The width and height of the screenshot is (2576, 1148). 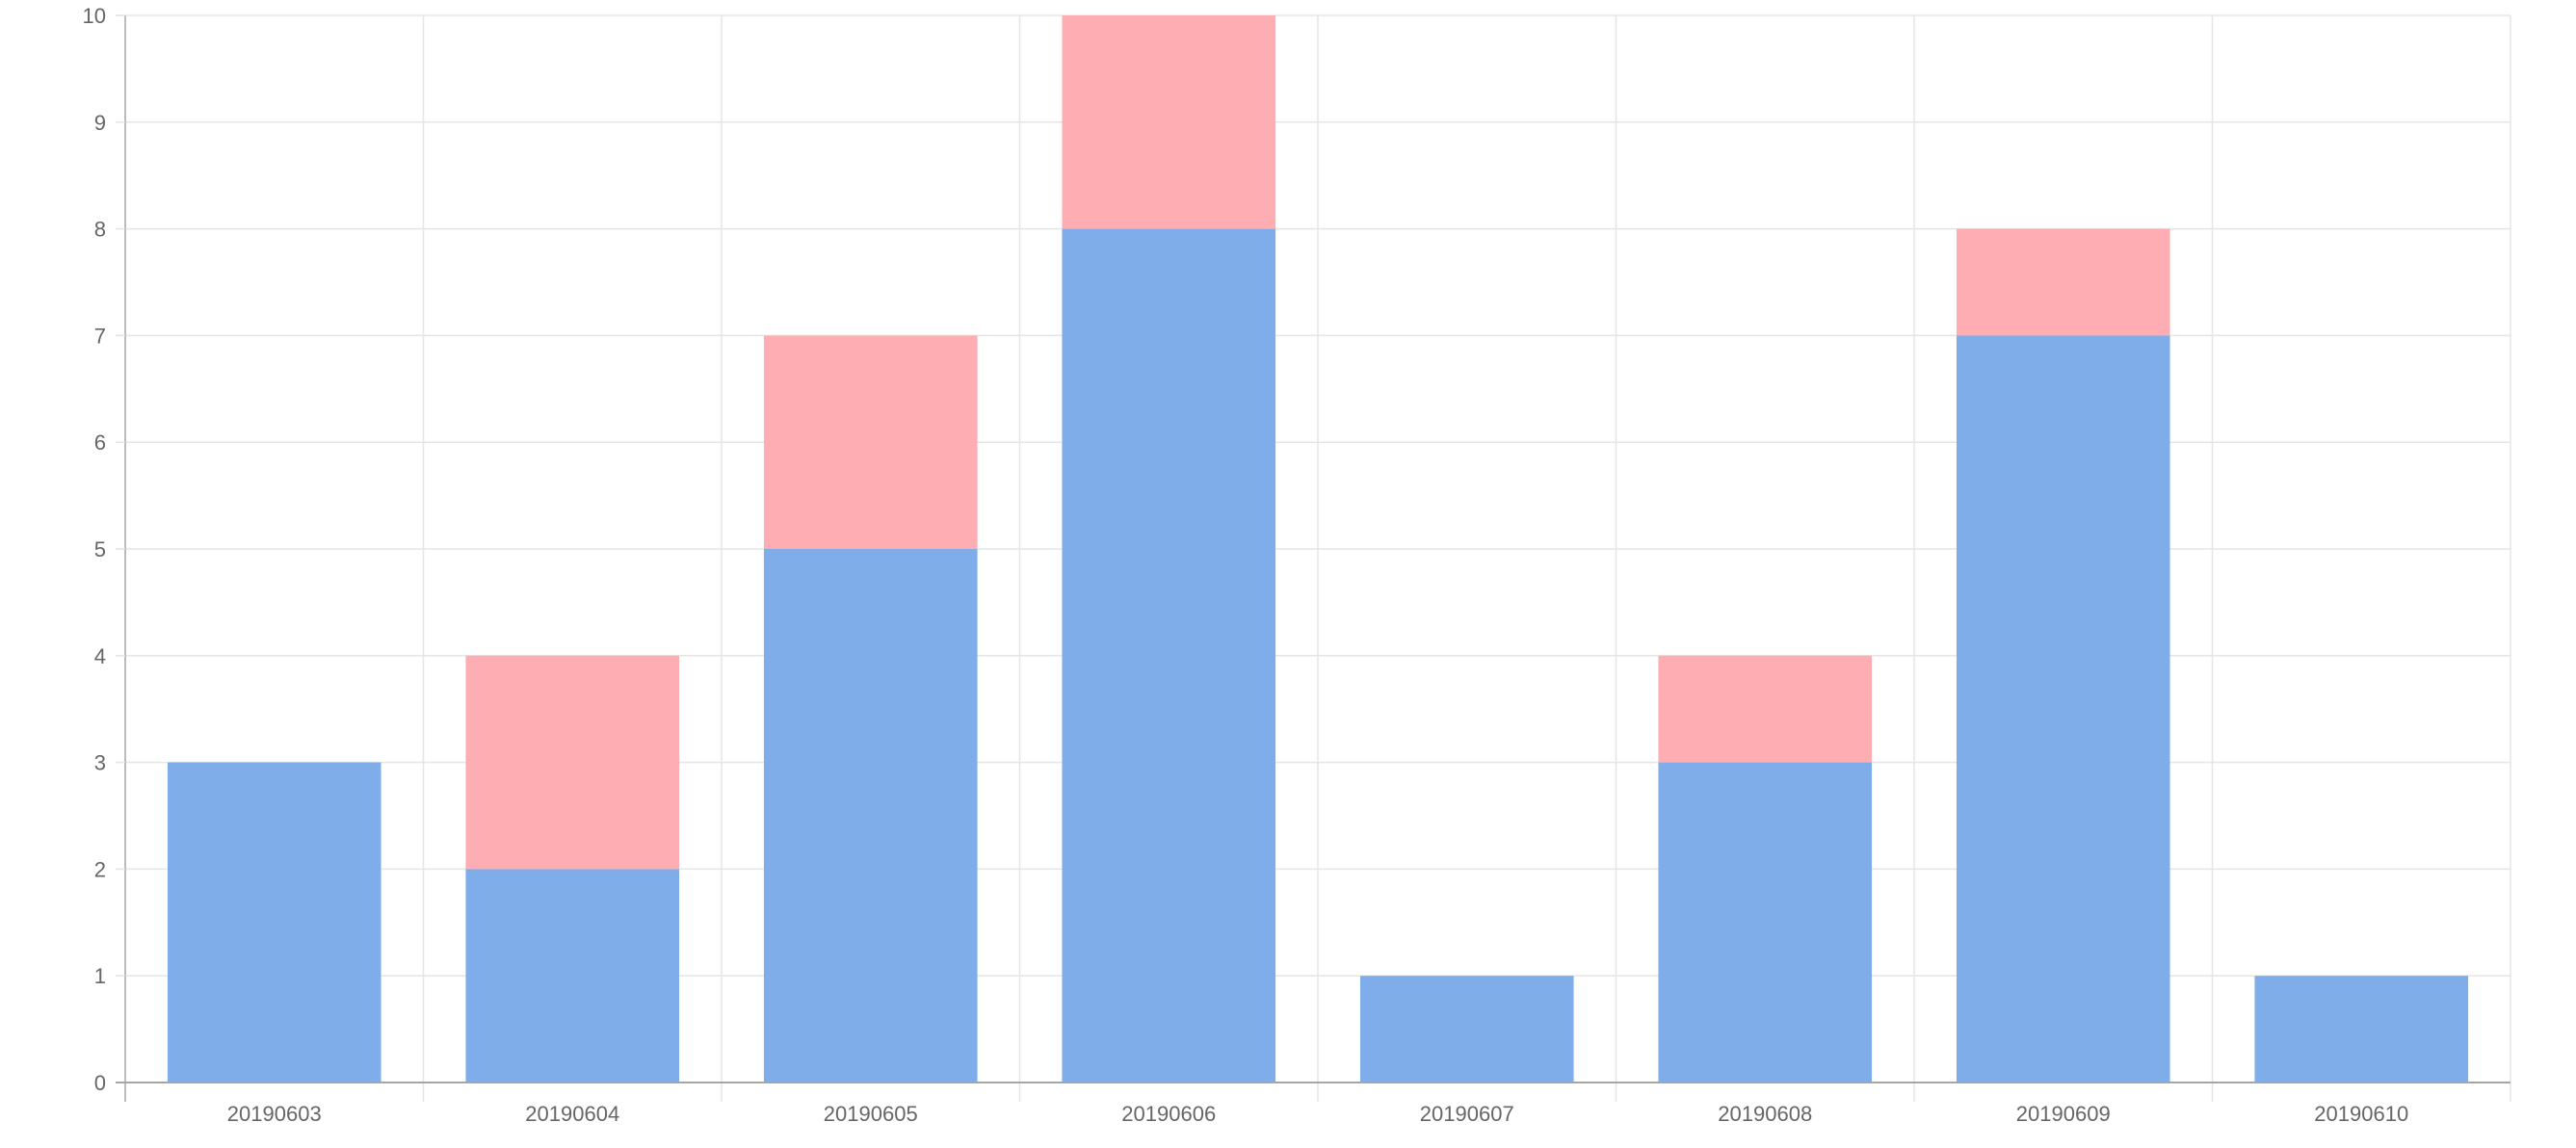 I want to click on x-tick-label: 20190608, so click(x=1765, y=1114).